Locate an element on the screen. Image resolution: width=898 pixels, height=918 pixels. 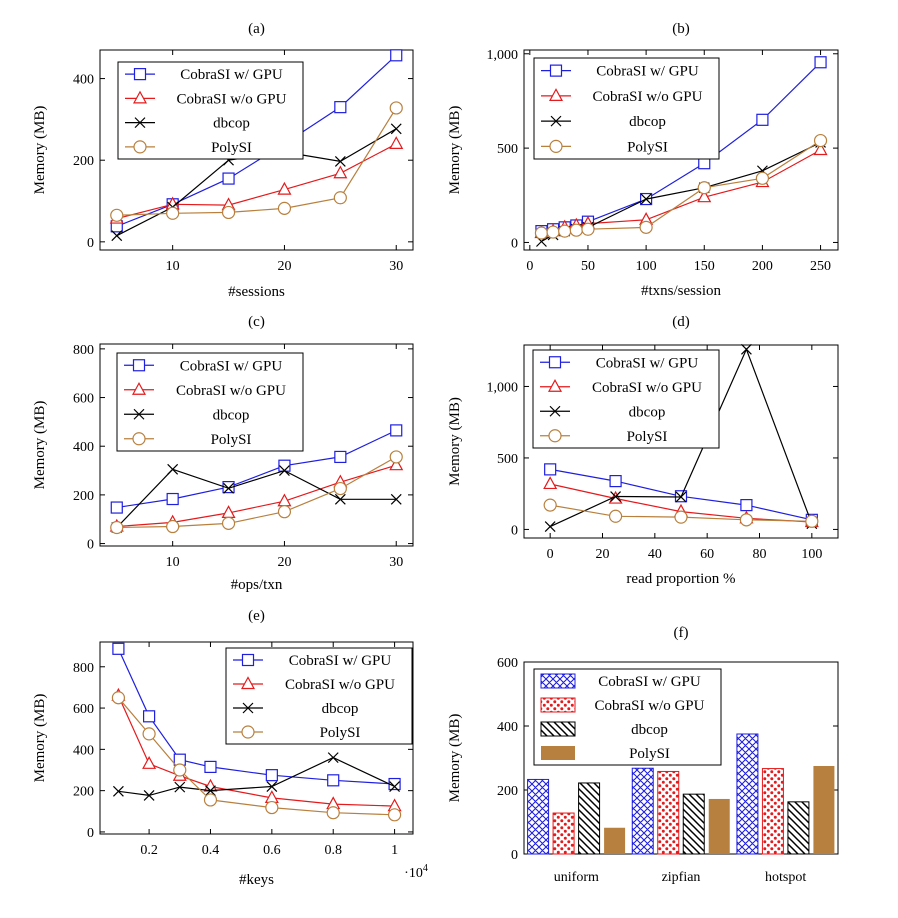
x-tick-label: 1 is located at coordinates (394, 850).